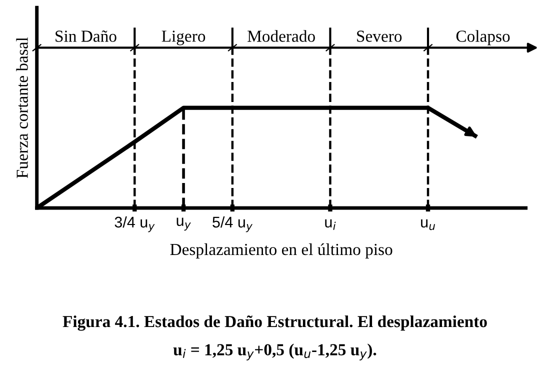 The image size is (550, 381). I want to click on text: Moderado, so click(281, 36).